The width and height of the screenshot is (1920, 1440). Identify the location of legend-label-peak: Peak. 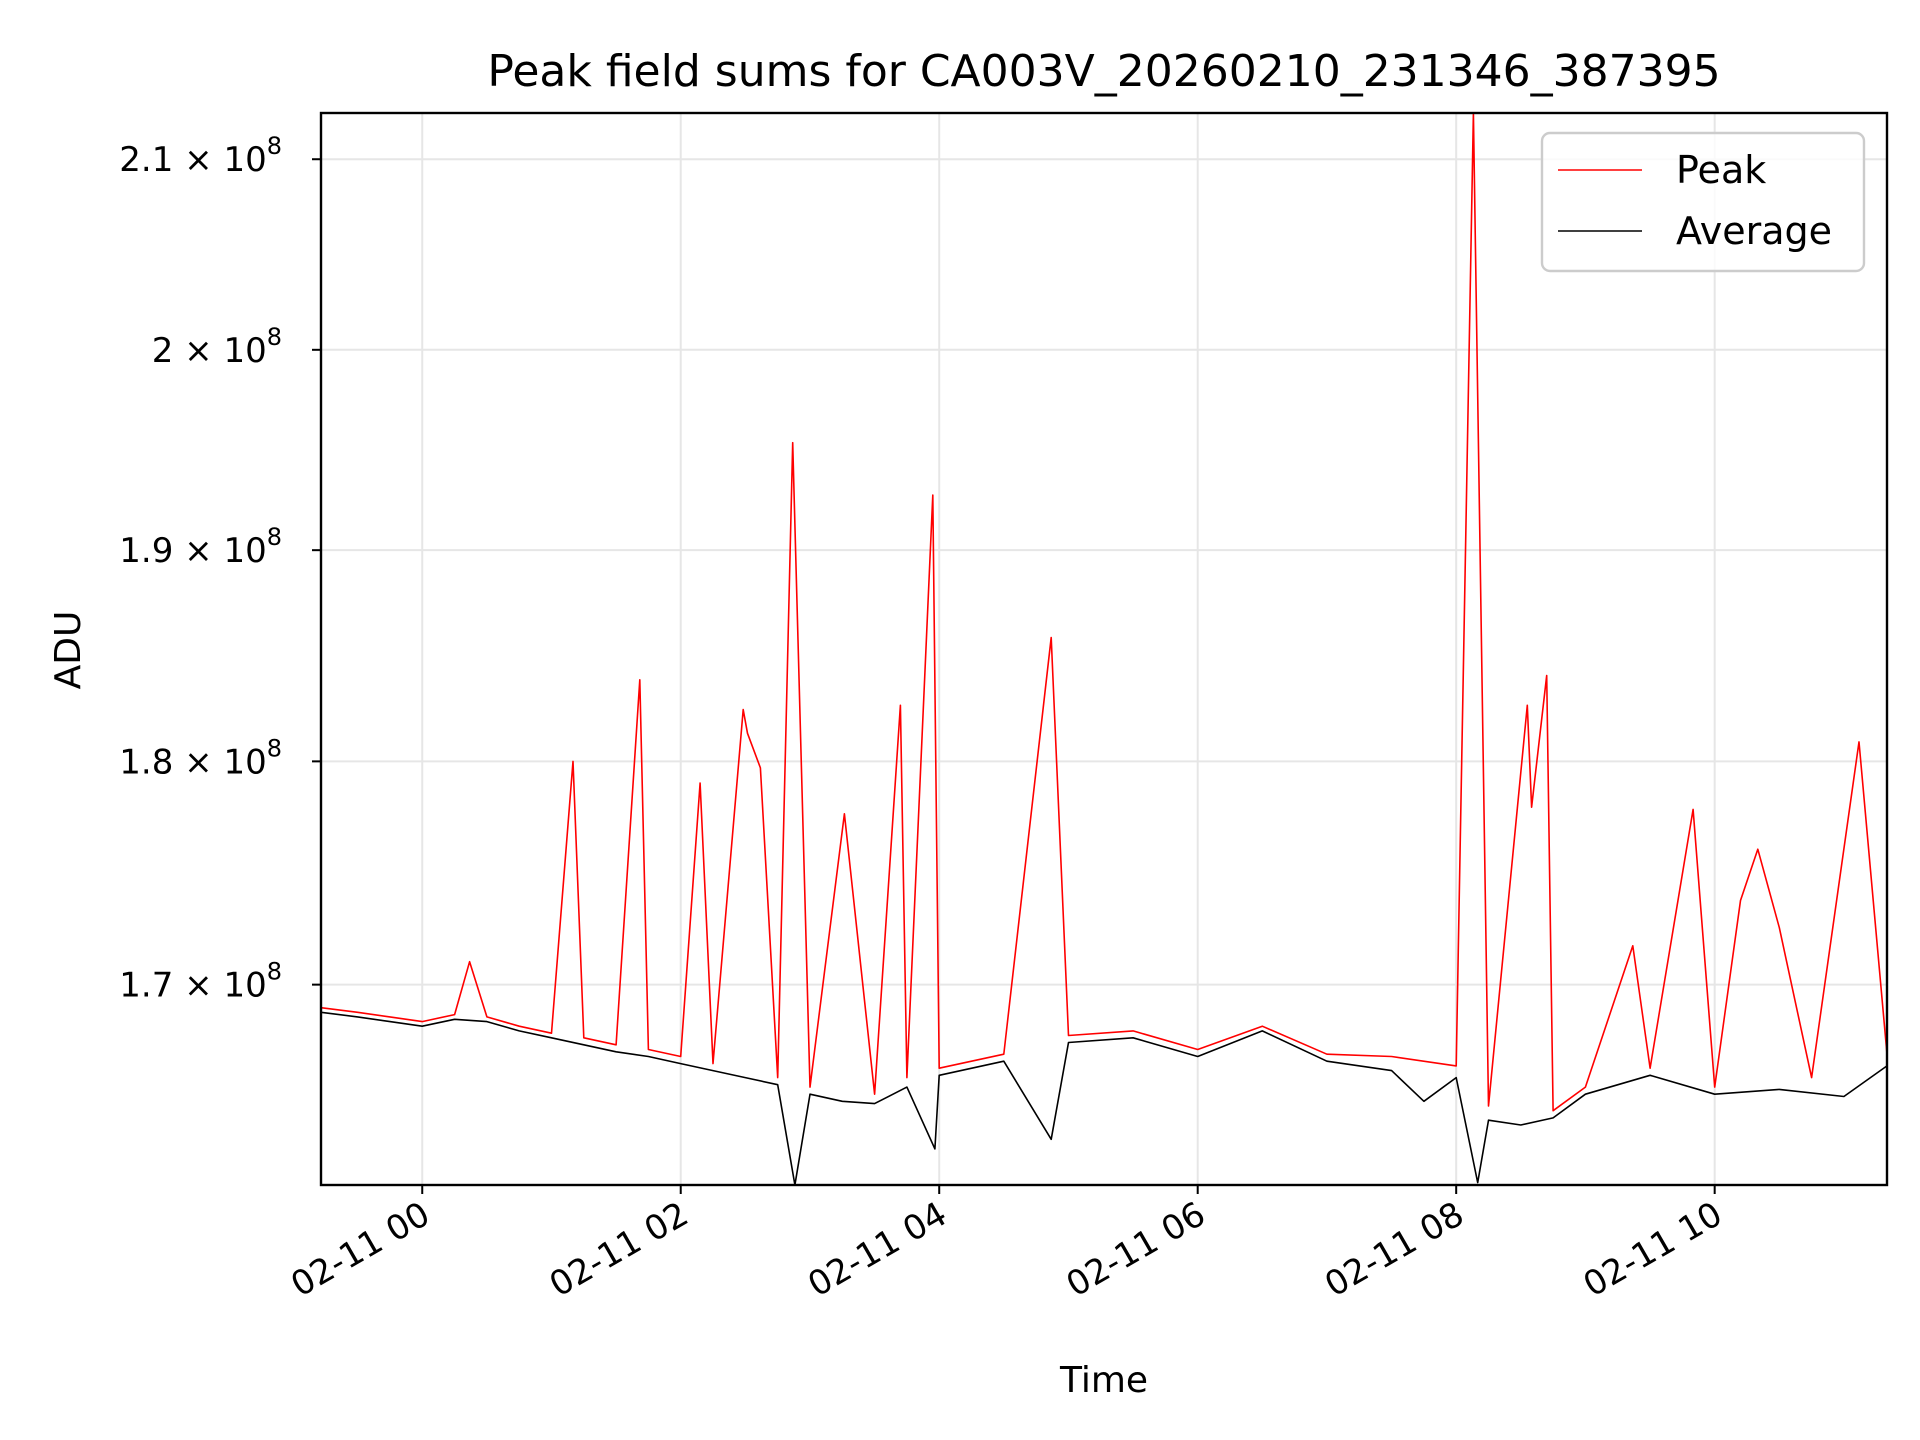
(1721, 170).